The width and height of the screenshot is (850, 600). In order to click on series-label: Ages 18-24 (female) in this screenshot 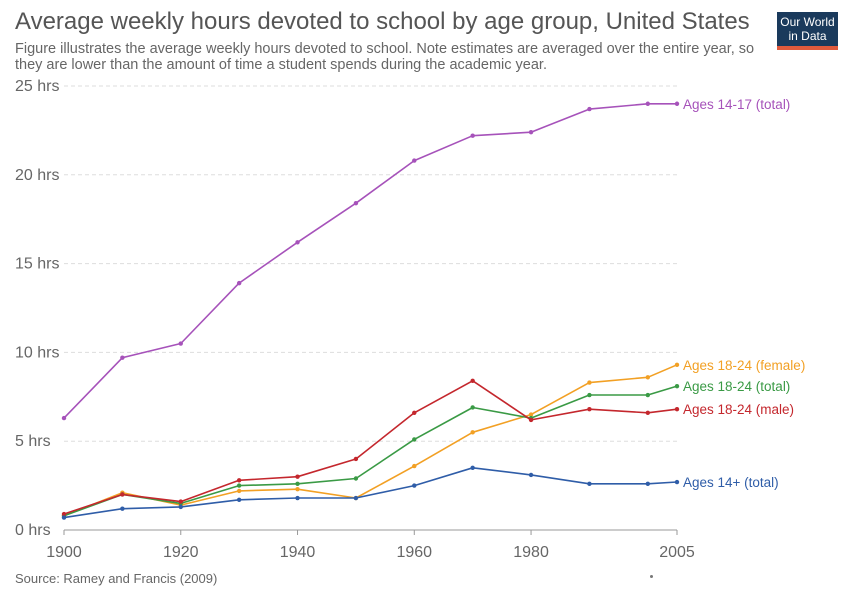, I will do `click(744, 365)`.